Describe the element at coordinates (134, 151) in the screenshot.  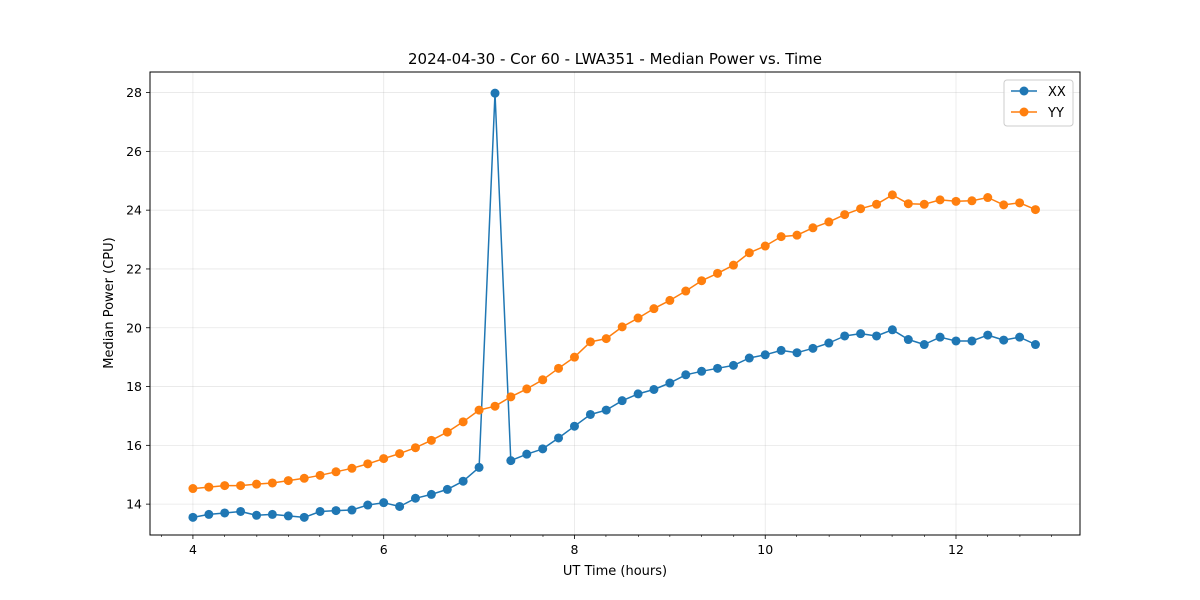
I see `y-tick-label: 26` at that location.